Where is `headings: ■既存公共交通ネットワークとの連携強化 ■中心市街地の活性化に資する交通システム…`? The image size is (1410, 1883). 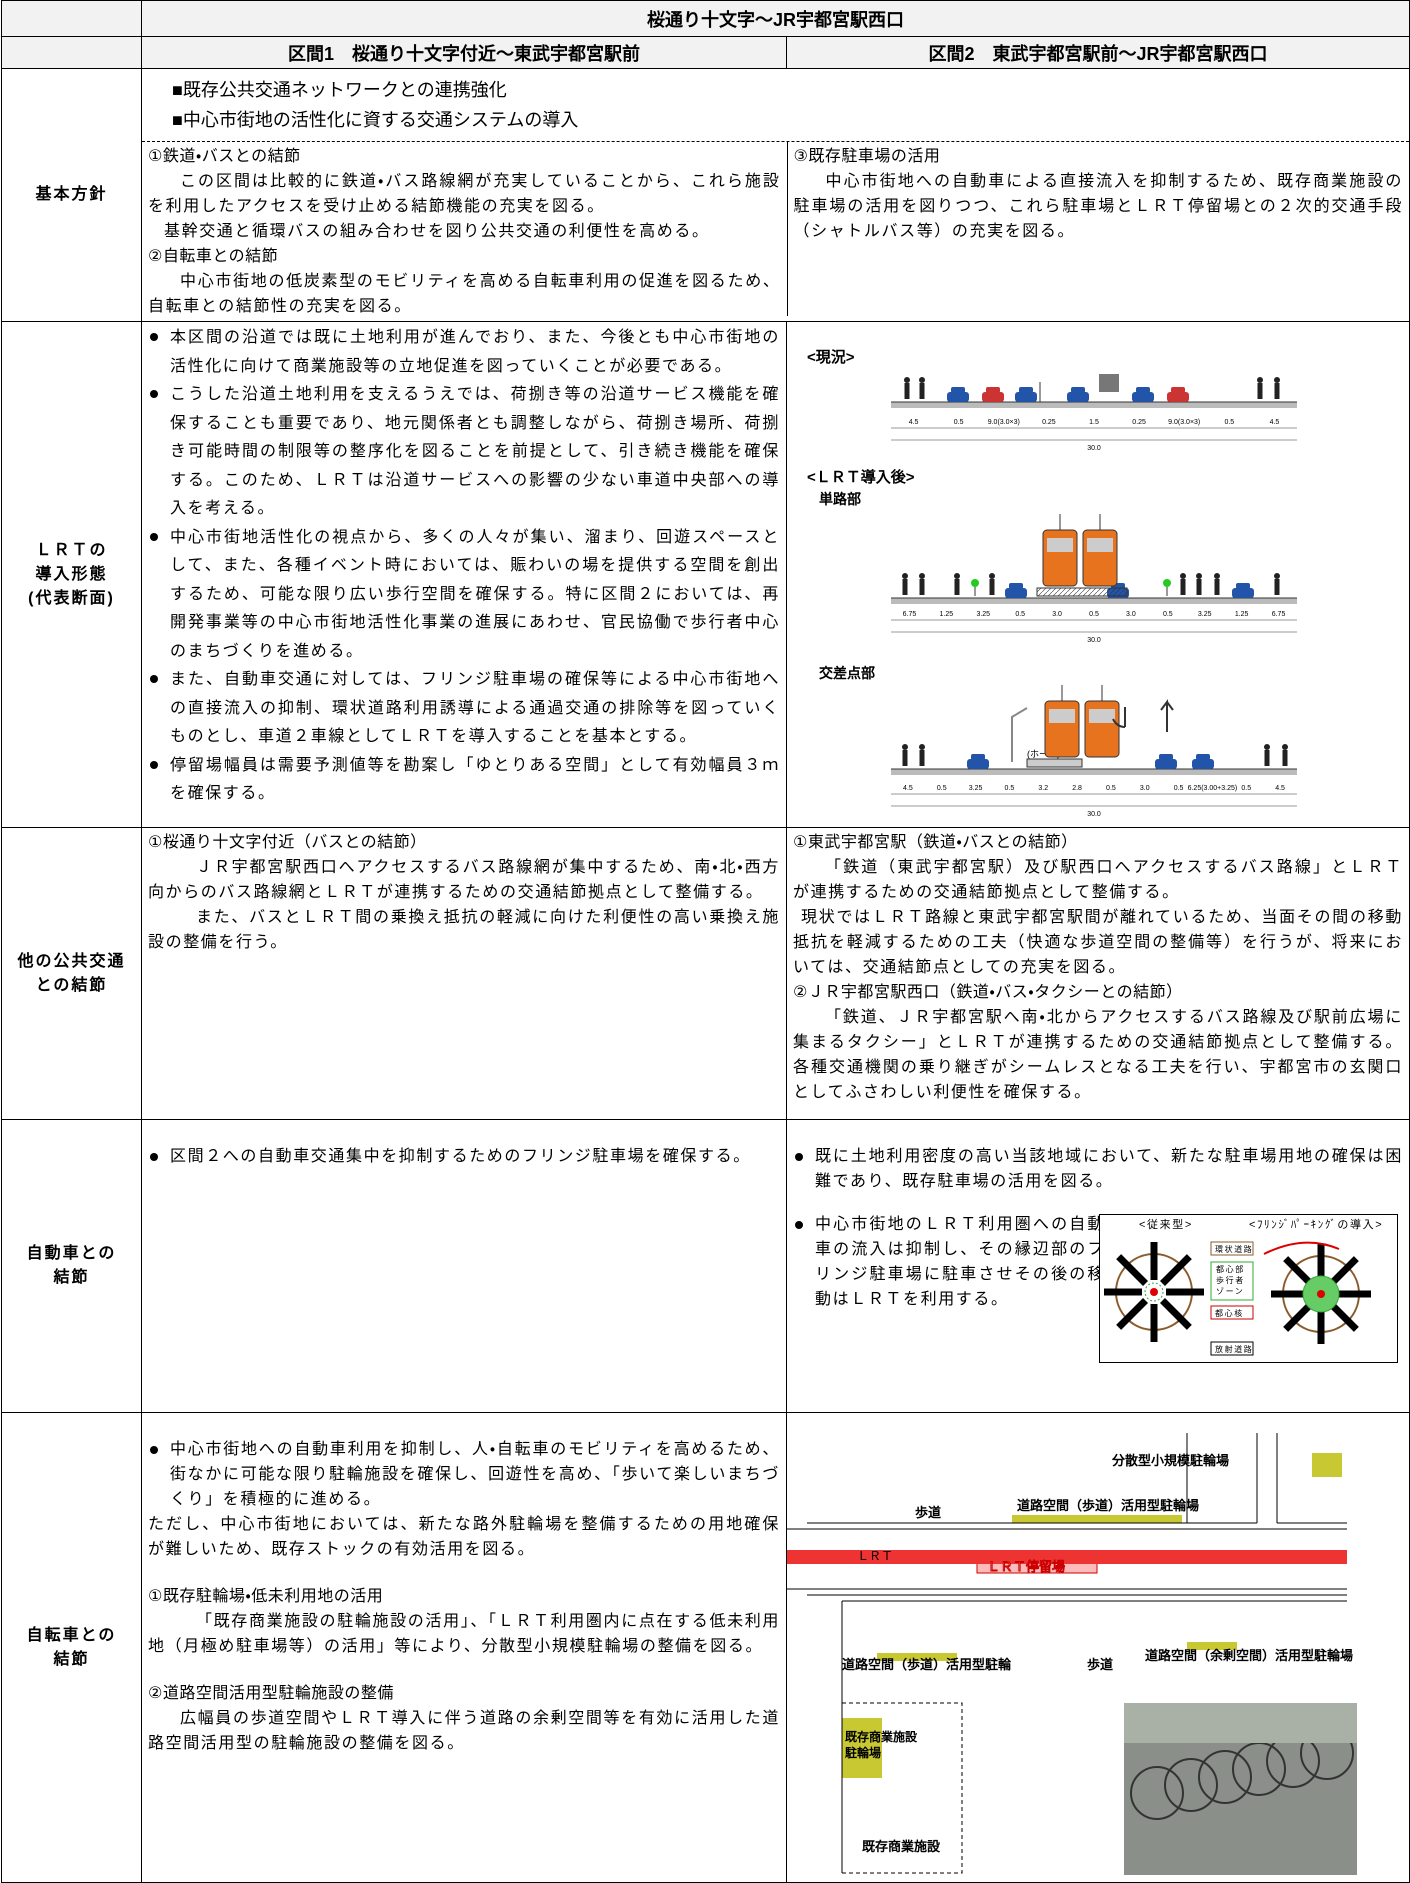
headings: ■既存公共交通ネットワークとの連携強化 ■中心市街地の活性化に資する交通システム… is located at coordinates (776, 105).